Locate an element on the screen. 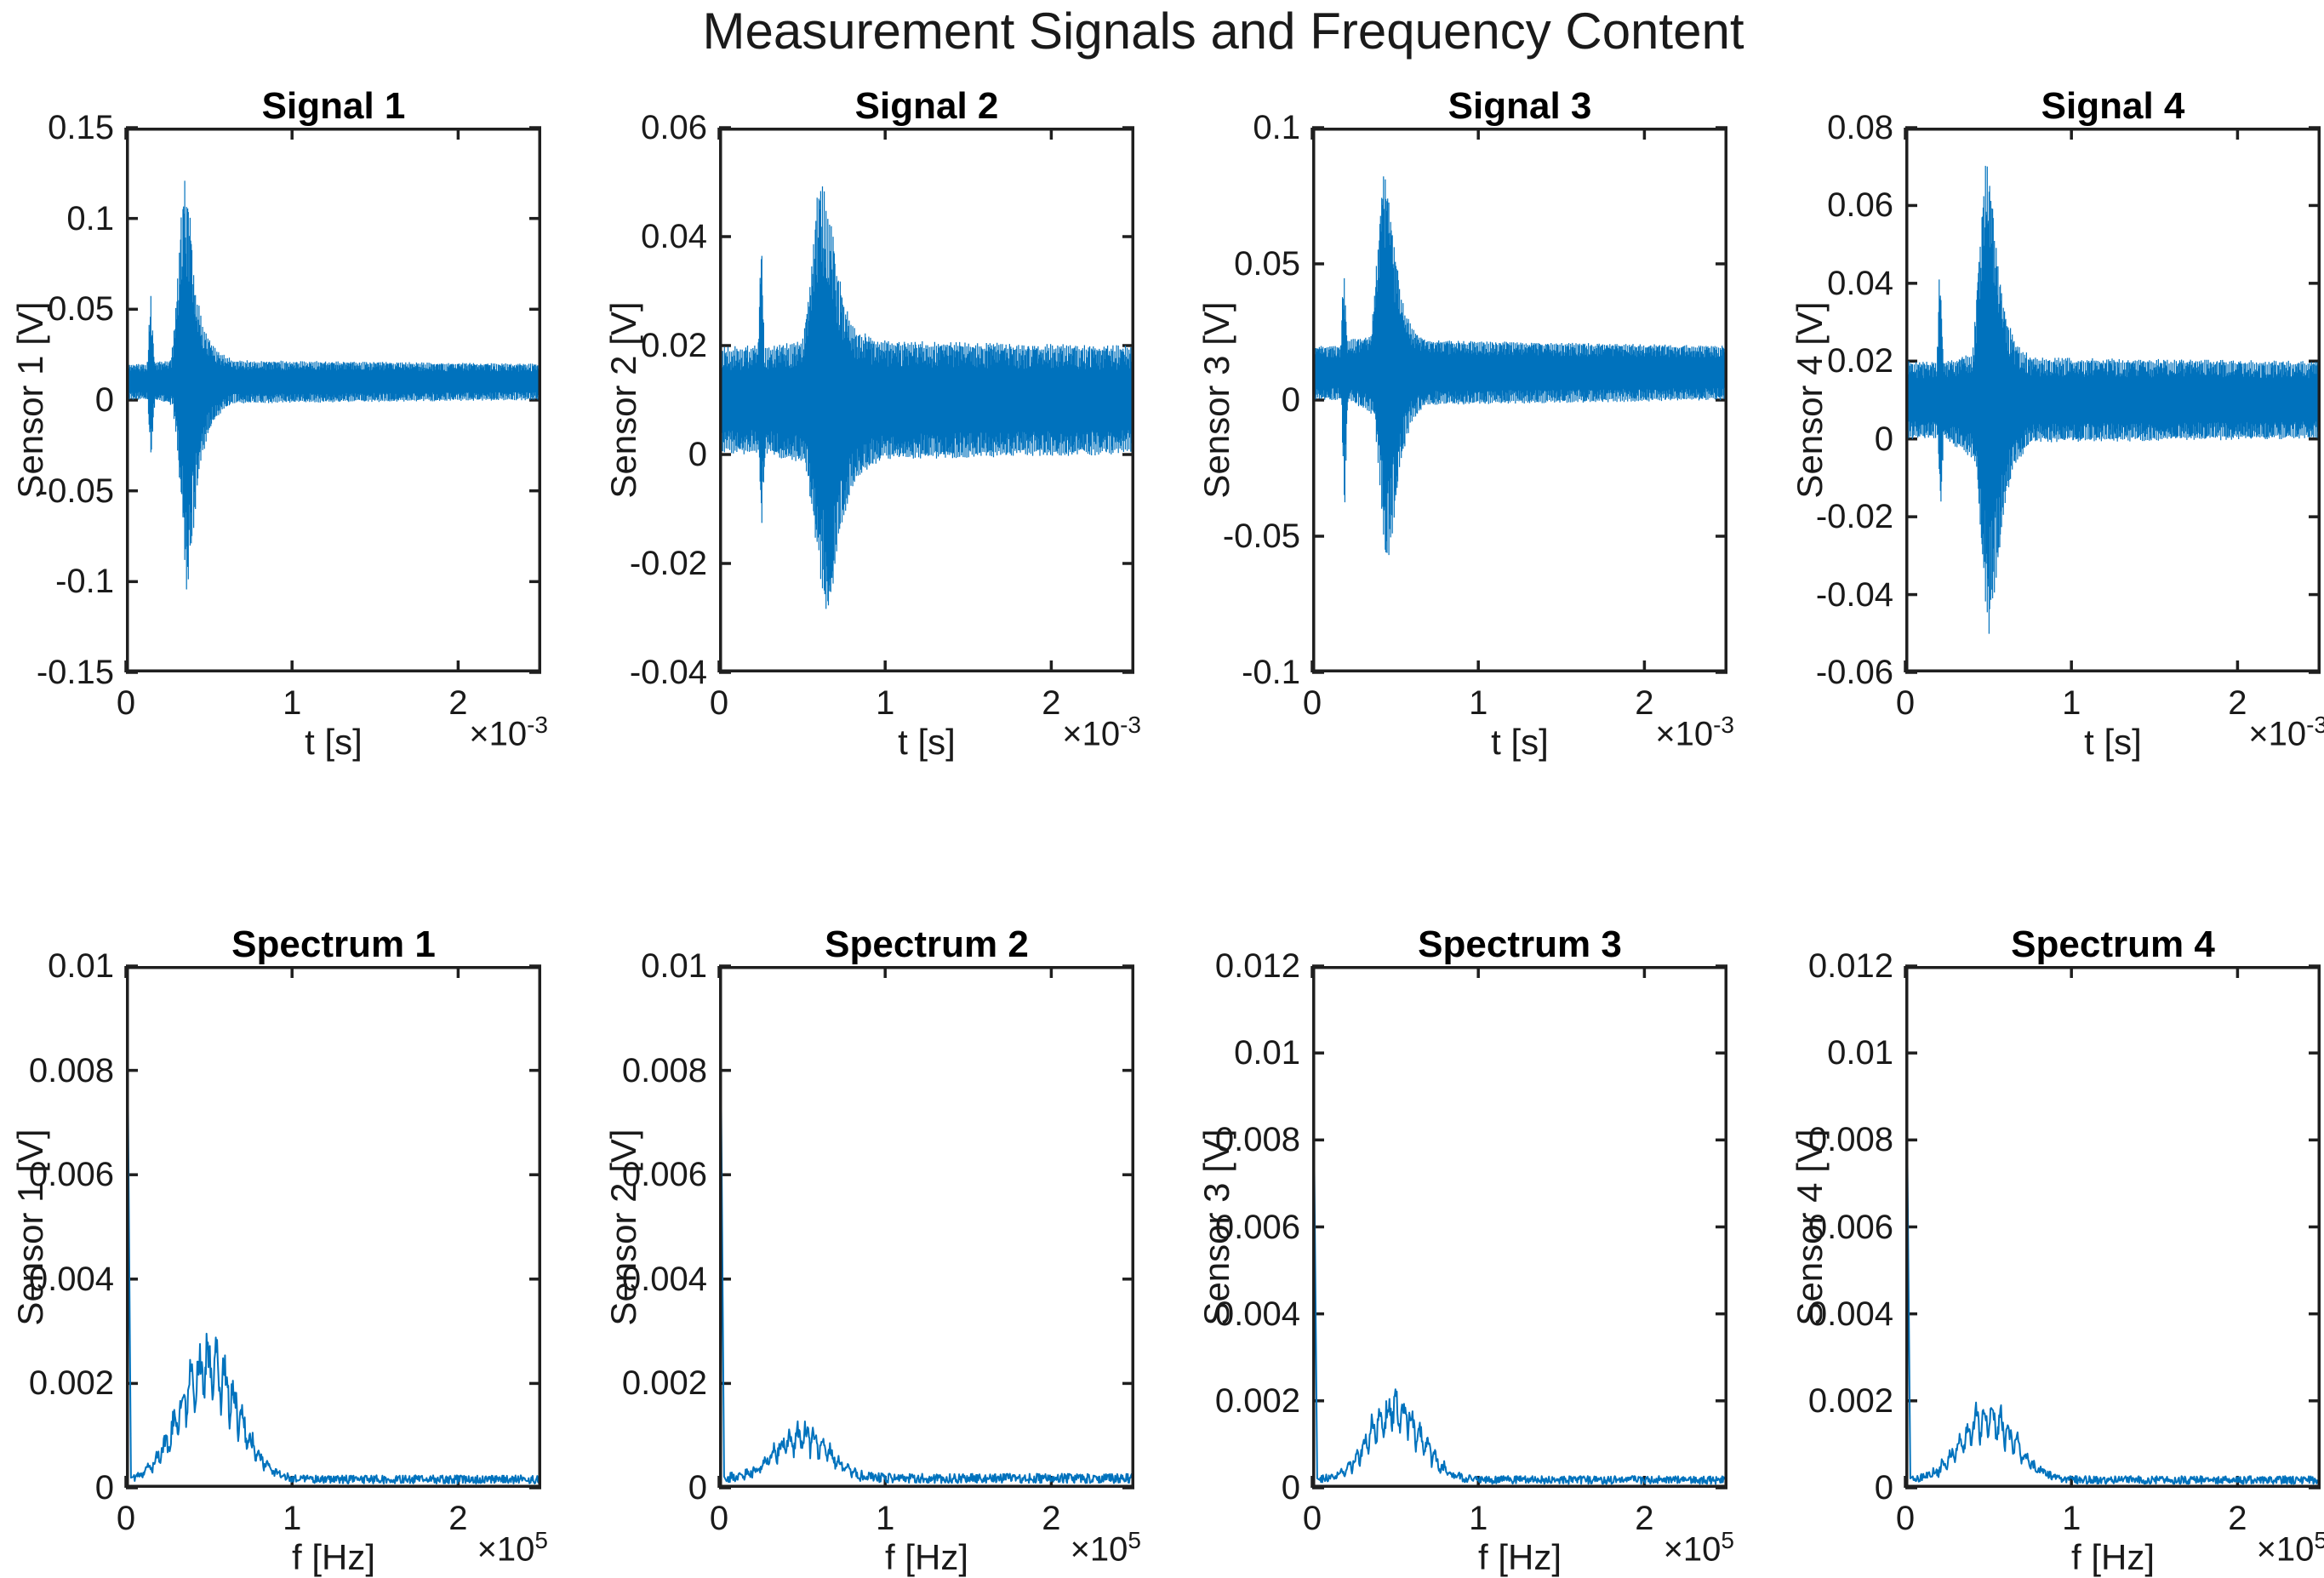 This screenshot has width=2324, height=1578. subplot-title: Spectrum 2 is located at coordinates (926, 944).